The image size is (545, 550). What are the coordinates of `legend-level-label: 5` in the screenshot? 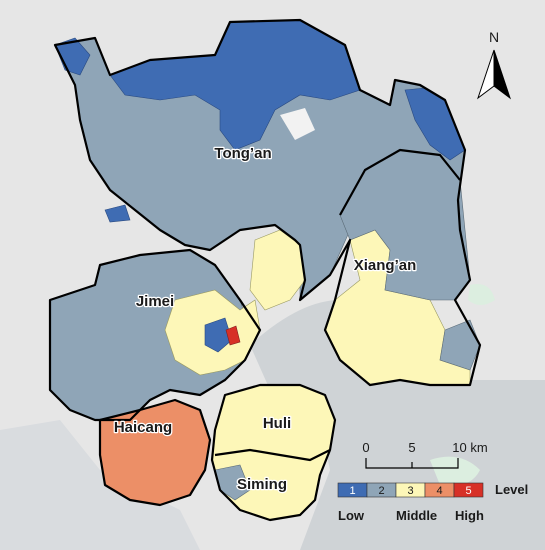 It's located at (468, 491).